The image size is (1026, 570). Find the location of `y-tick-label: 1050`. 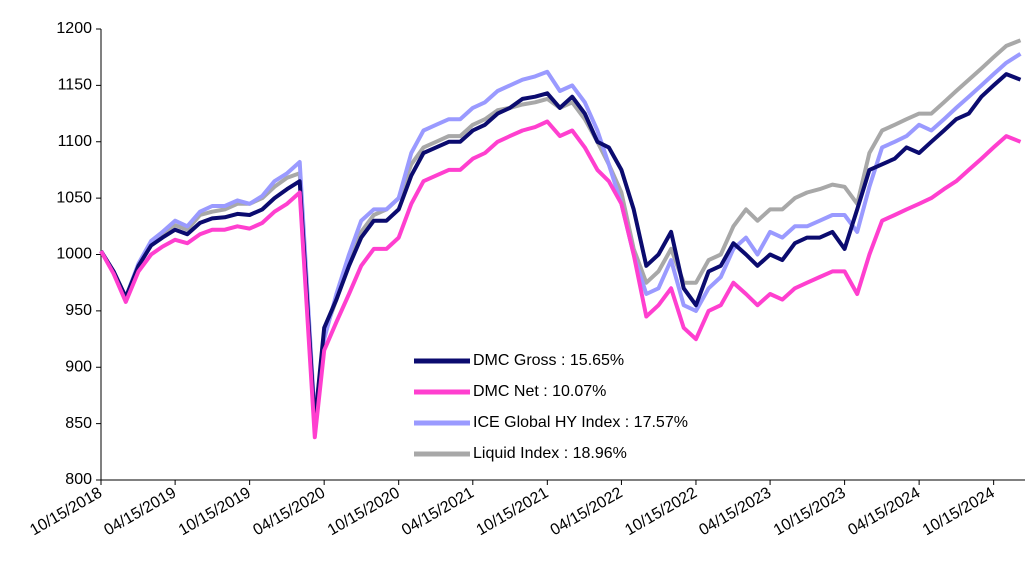

y-tick-label: 1050 is located at coordinates (74, 197).